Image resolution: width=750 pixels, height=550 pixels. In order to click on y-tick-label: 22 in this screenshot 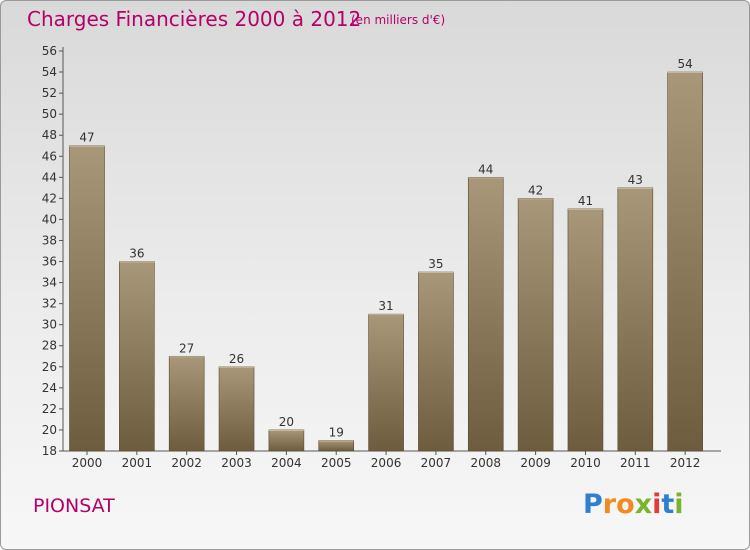, I will do `click(49, 409)`.